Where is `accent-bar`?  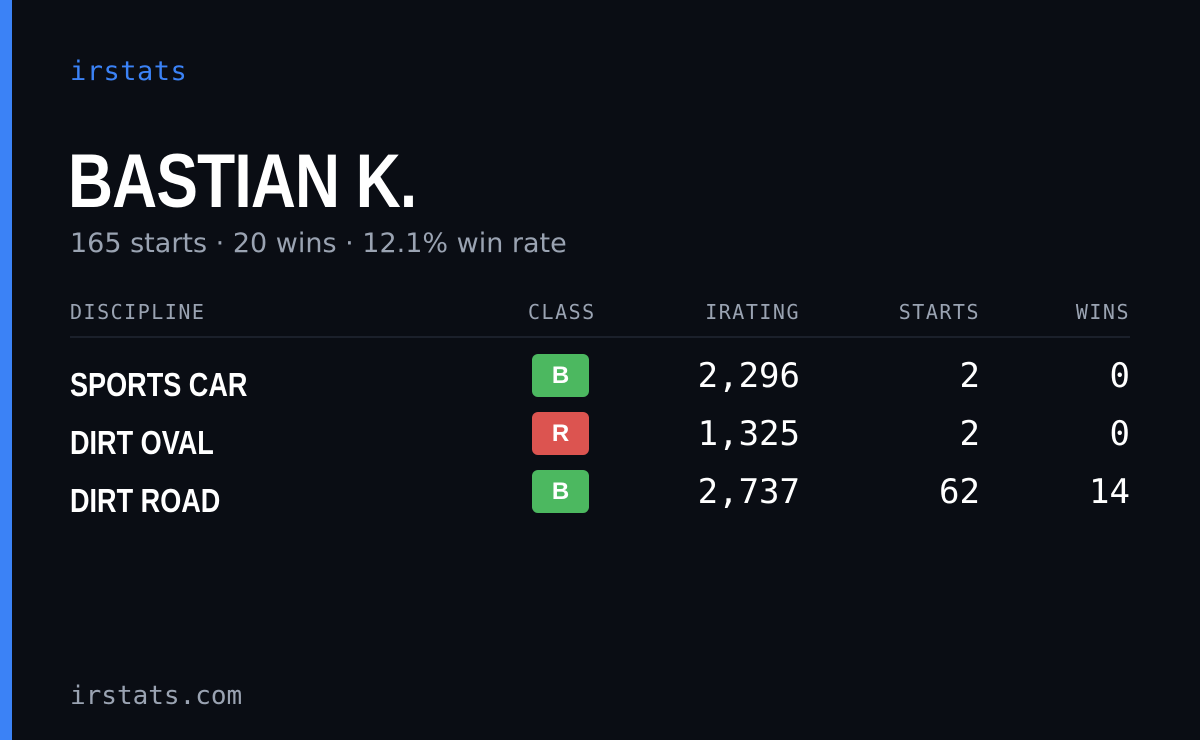 accent-bar is located at coordinates (6, 370).